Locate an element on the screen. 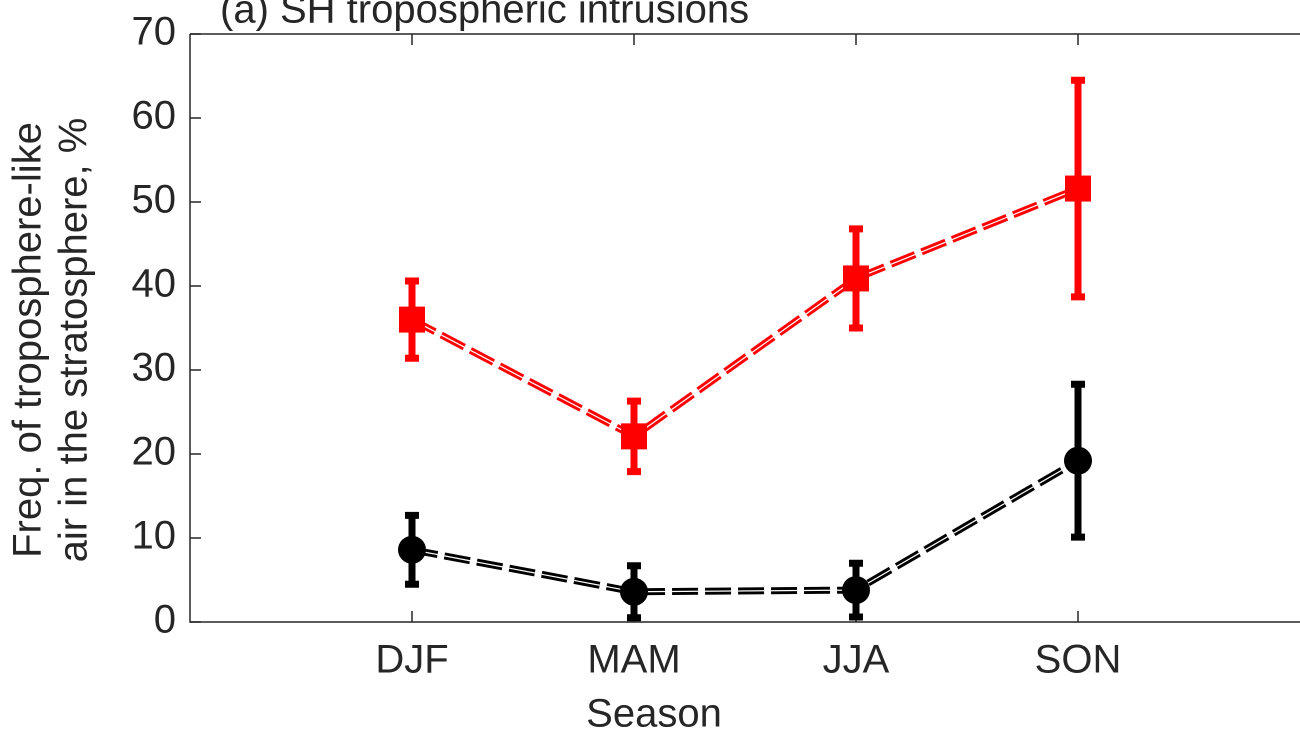 The height and width of the screenshot is (744, 1300). y-tick-label: 0 is located at coordinates (165, 620).